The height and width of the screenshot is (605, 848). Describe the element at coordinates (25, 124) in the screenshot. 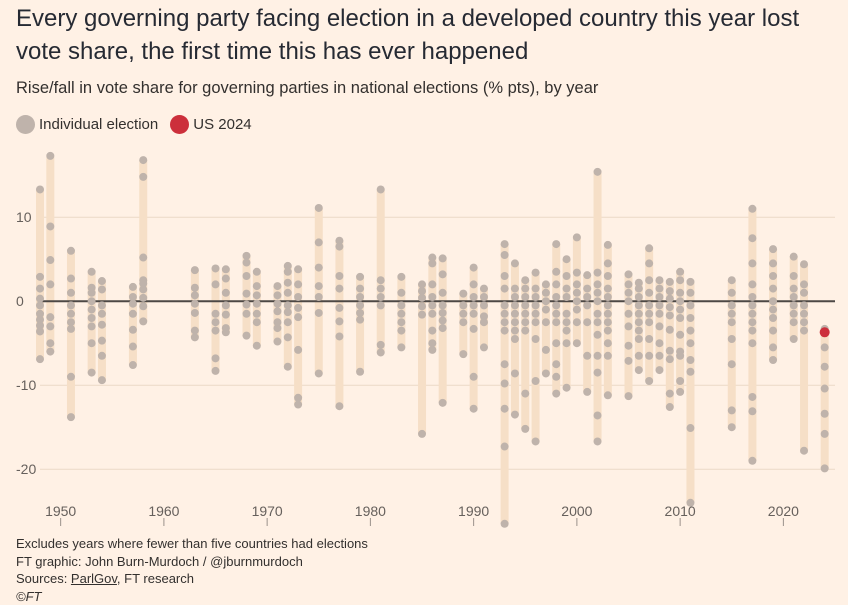

I see `legend-swatch-individual` at that location.